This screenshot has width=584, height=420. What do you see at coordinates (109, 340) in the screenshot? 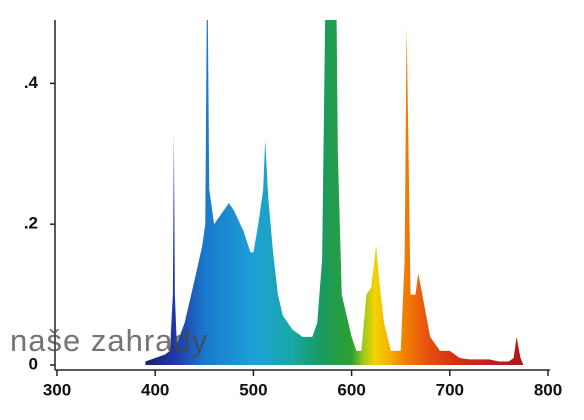
I see `watermark: naše zahrady` at bounding box center [109, 340].